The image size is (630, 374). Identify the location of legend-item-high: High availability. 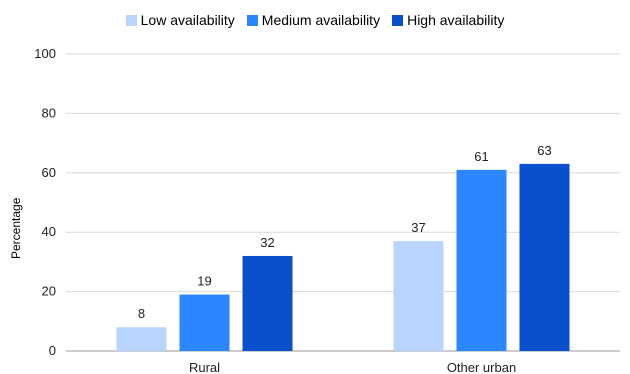
(448, 20).